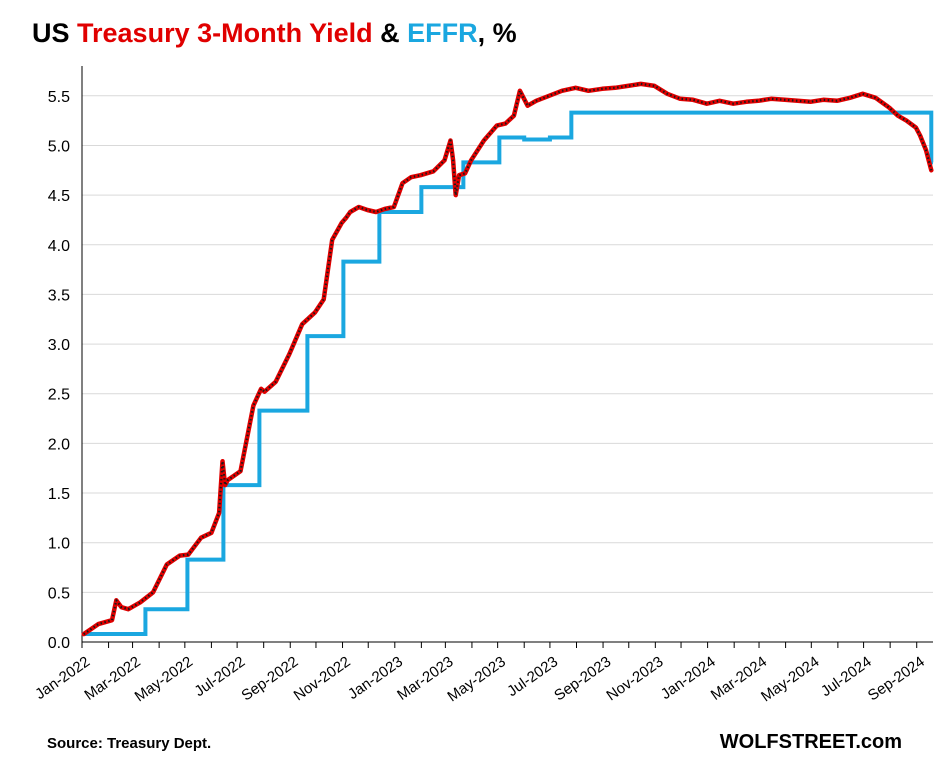 The width and height of the screenshot is (942, 759). I want to click on source-note: Source: Treasury Dept., so click(129, 743).